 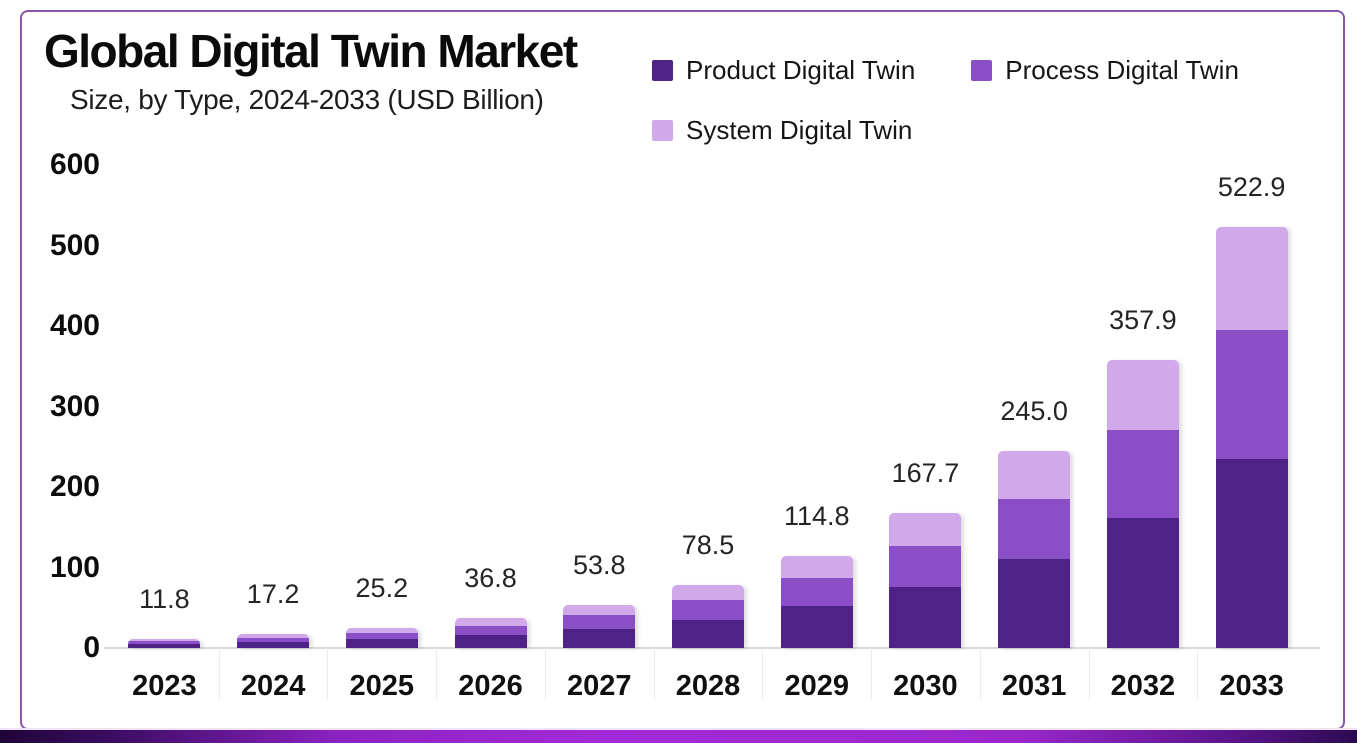 I want to click on bar-stack-2024, so click(x=273, y=641).